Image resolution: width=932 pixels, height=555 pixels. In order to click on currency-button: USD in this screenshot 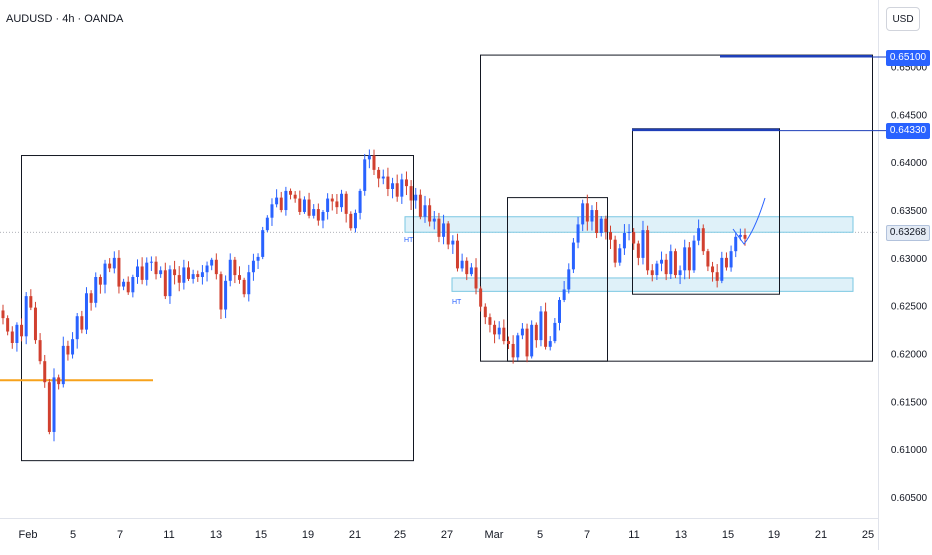, I will do `click(903, 19)`.